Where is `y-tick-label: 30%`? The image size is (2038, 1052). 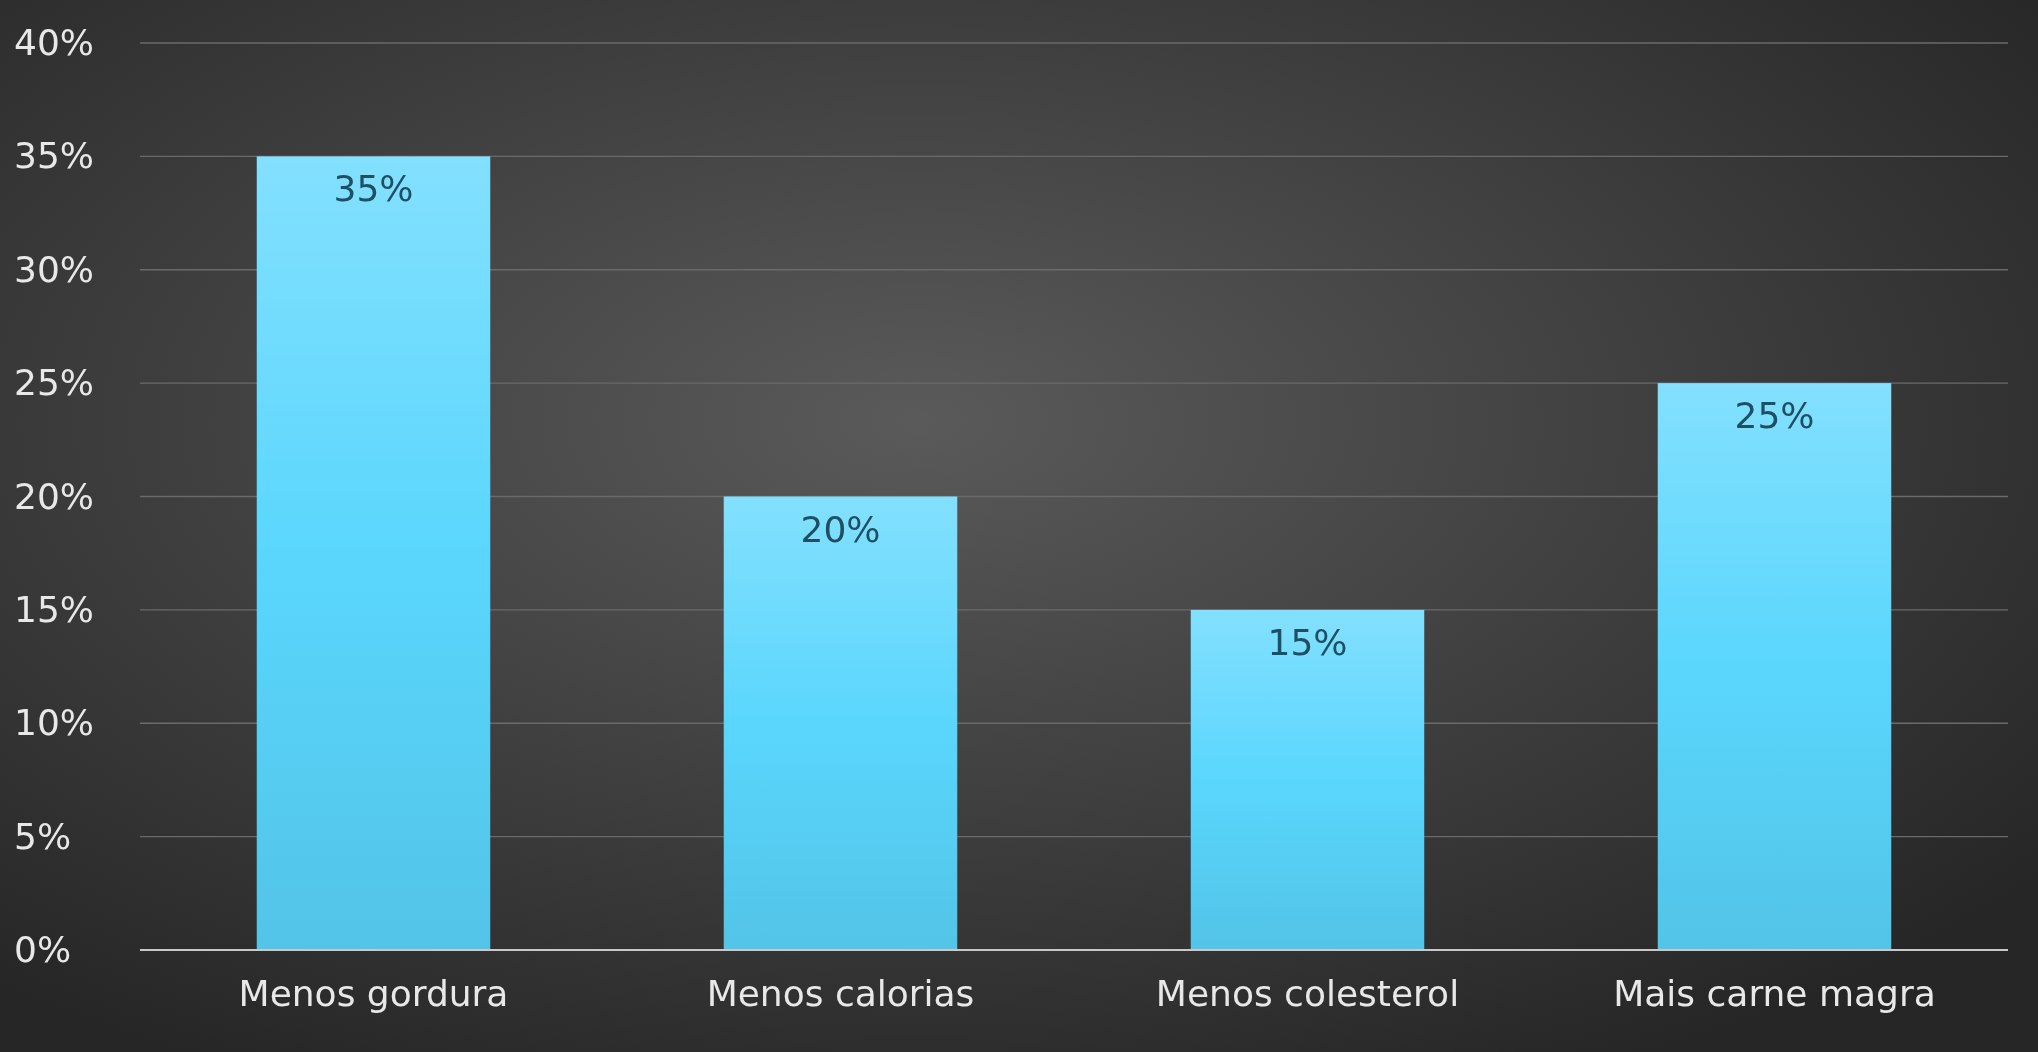
y-tick-label: 30% is located at coordinates (54, 269).